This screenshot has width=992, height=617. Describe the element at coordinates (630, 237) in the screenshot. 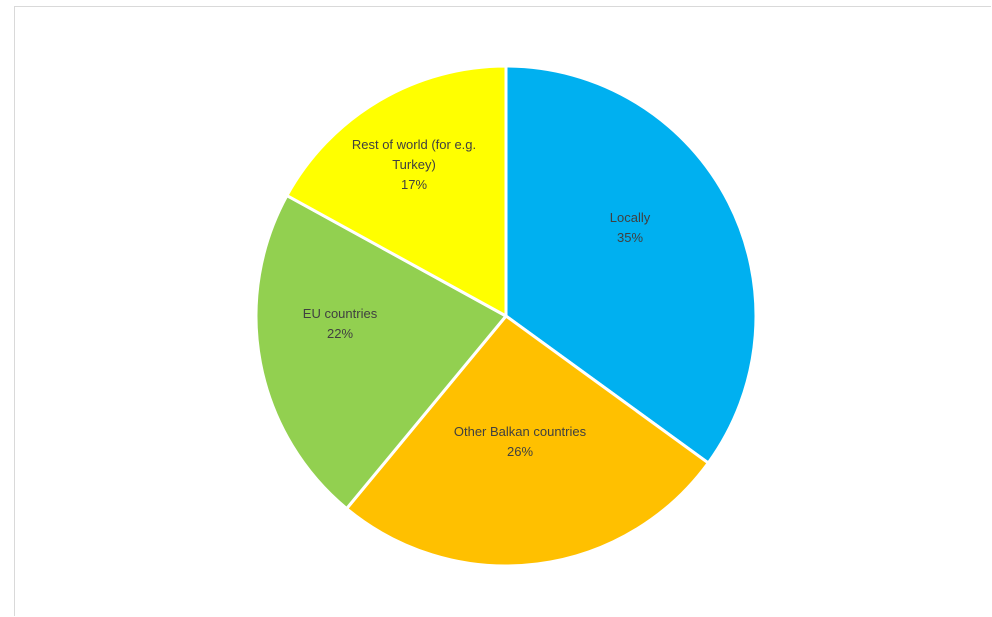

I see `slice-percent-label: 35%` at that location.